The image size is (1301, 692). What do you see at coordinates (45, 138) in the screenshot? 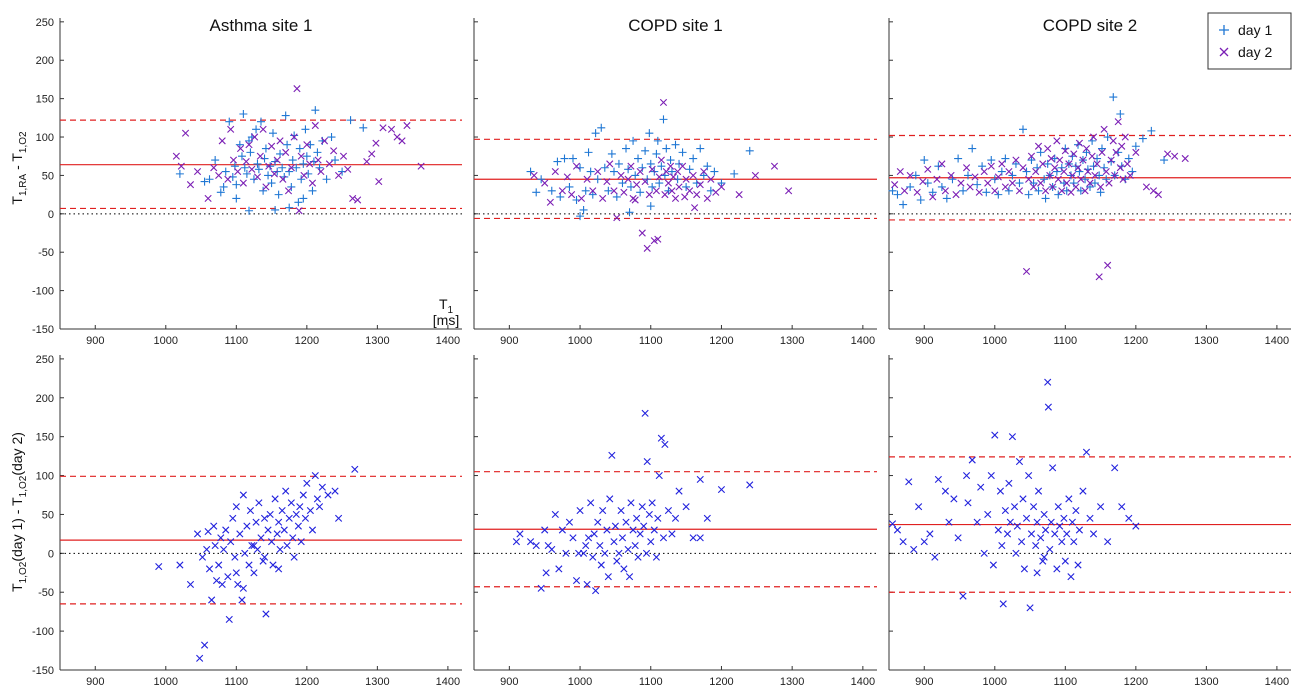
I see `y-tick-label: 100` at bounding box center [45, 138].